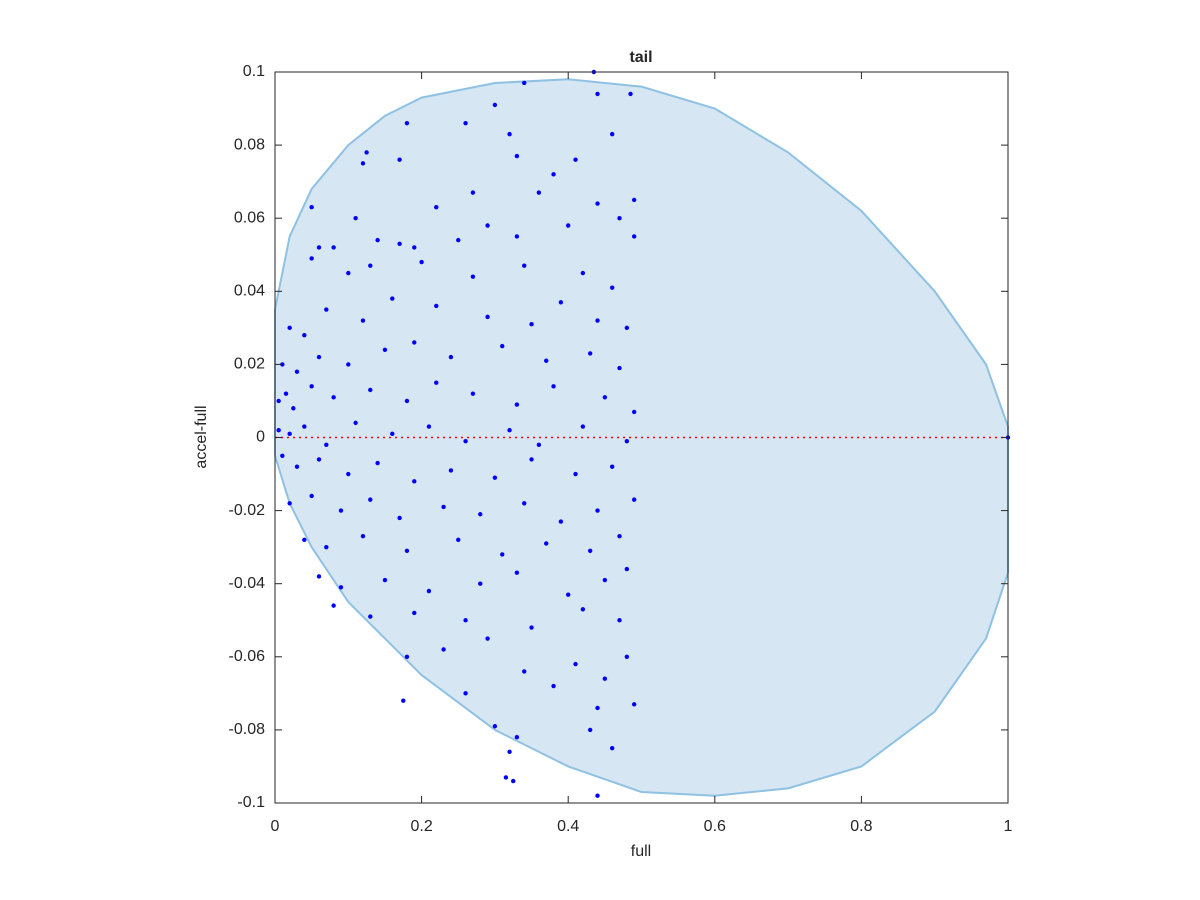  Describe the element at coordinates (249, 364) in the screenshot. I see `y-tick-label: 0.02` at that location.